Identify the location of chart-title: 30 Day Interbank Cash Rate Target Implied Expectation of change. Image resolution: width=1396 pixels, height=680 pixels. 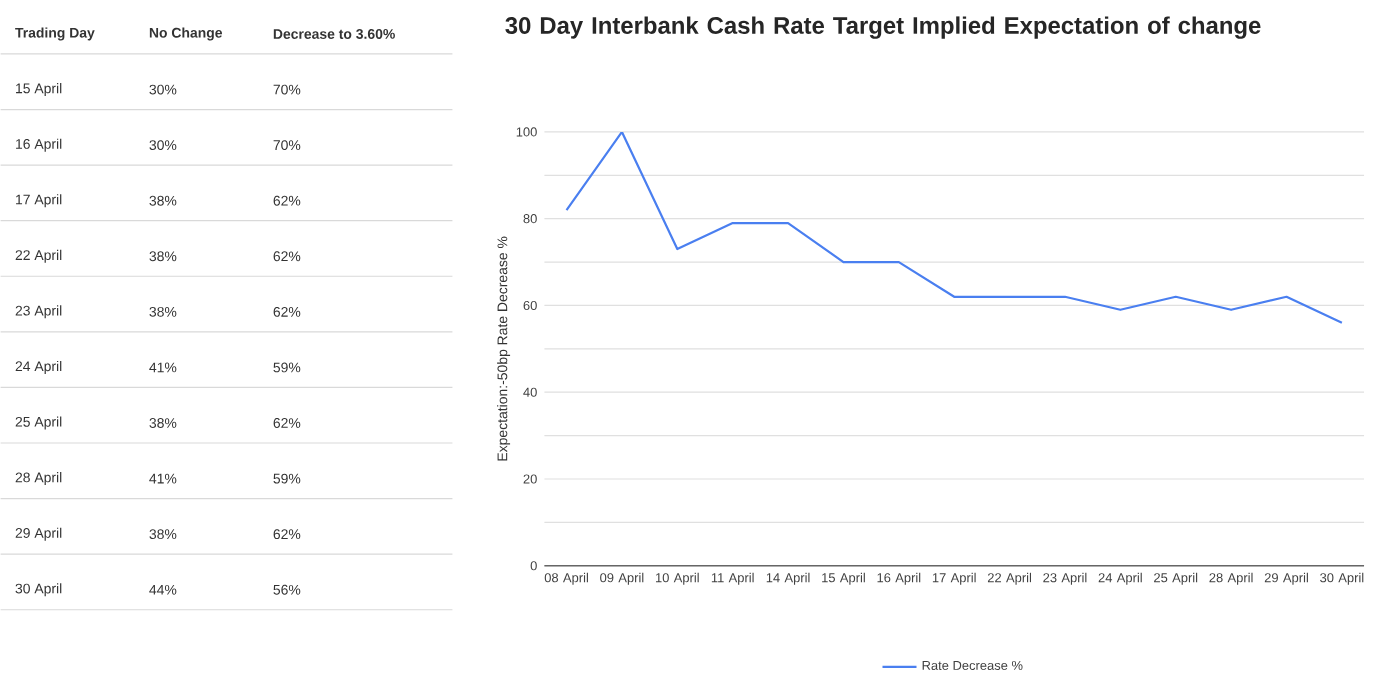
(883, 27).